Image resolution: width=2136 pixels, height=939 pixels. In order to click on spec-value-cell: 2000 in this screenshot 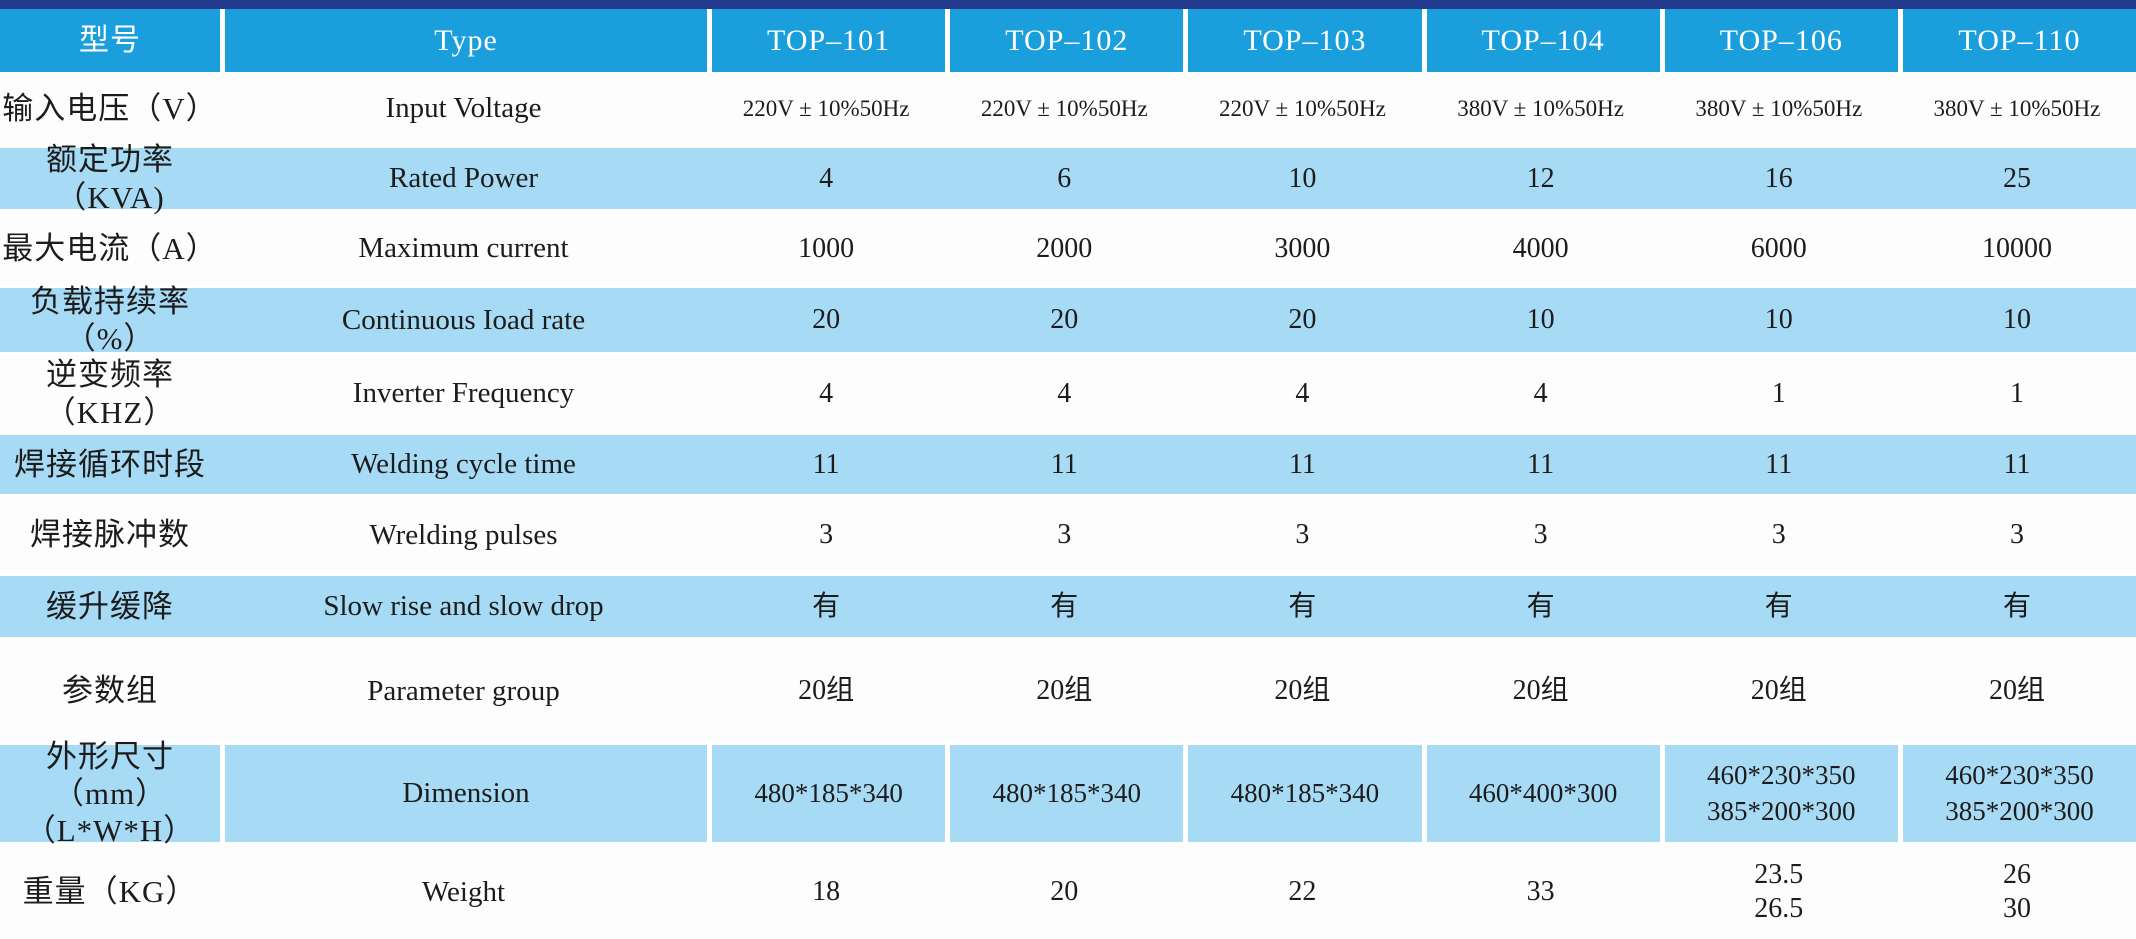, I will do `click(1064, 248)`.